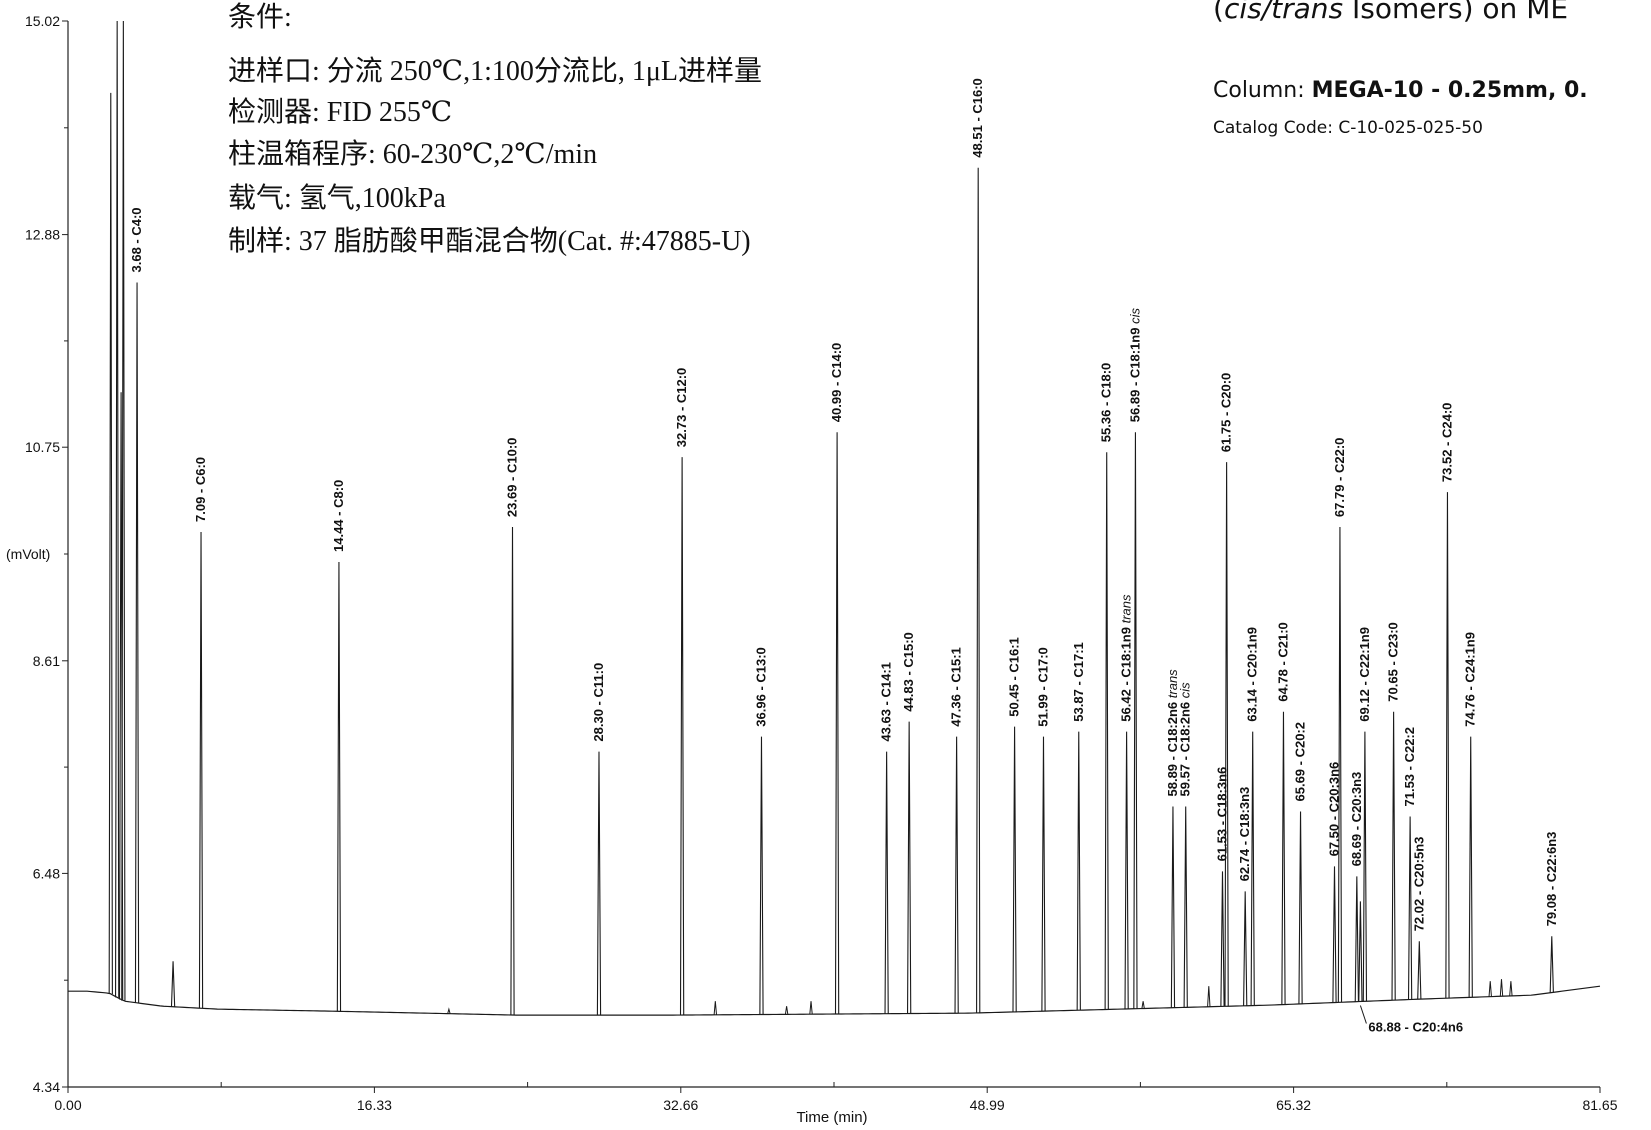 The width and height of the screenshot is (1651, 1130). I want to click on title-rest: Isomers) on ME, so click(1455, 12).